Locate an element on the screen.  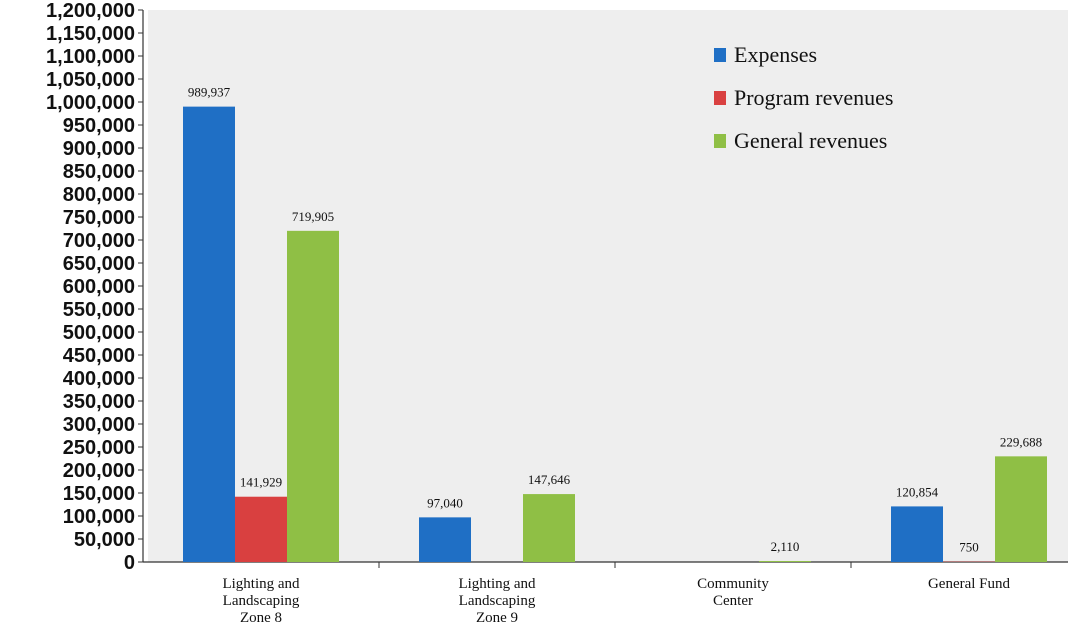
y-tick-label: 850,000 is located at coordinates (99, 172).